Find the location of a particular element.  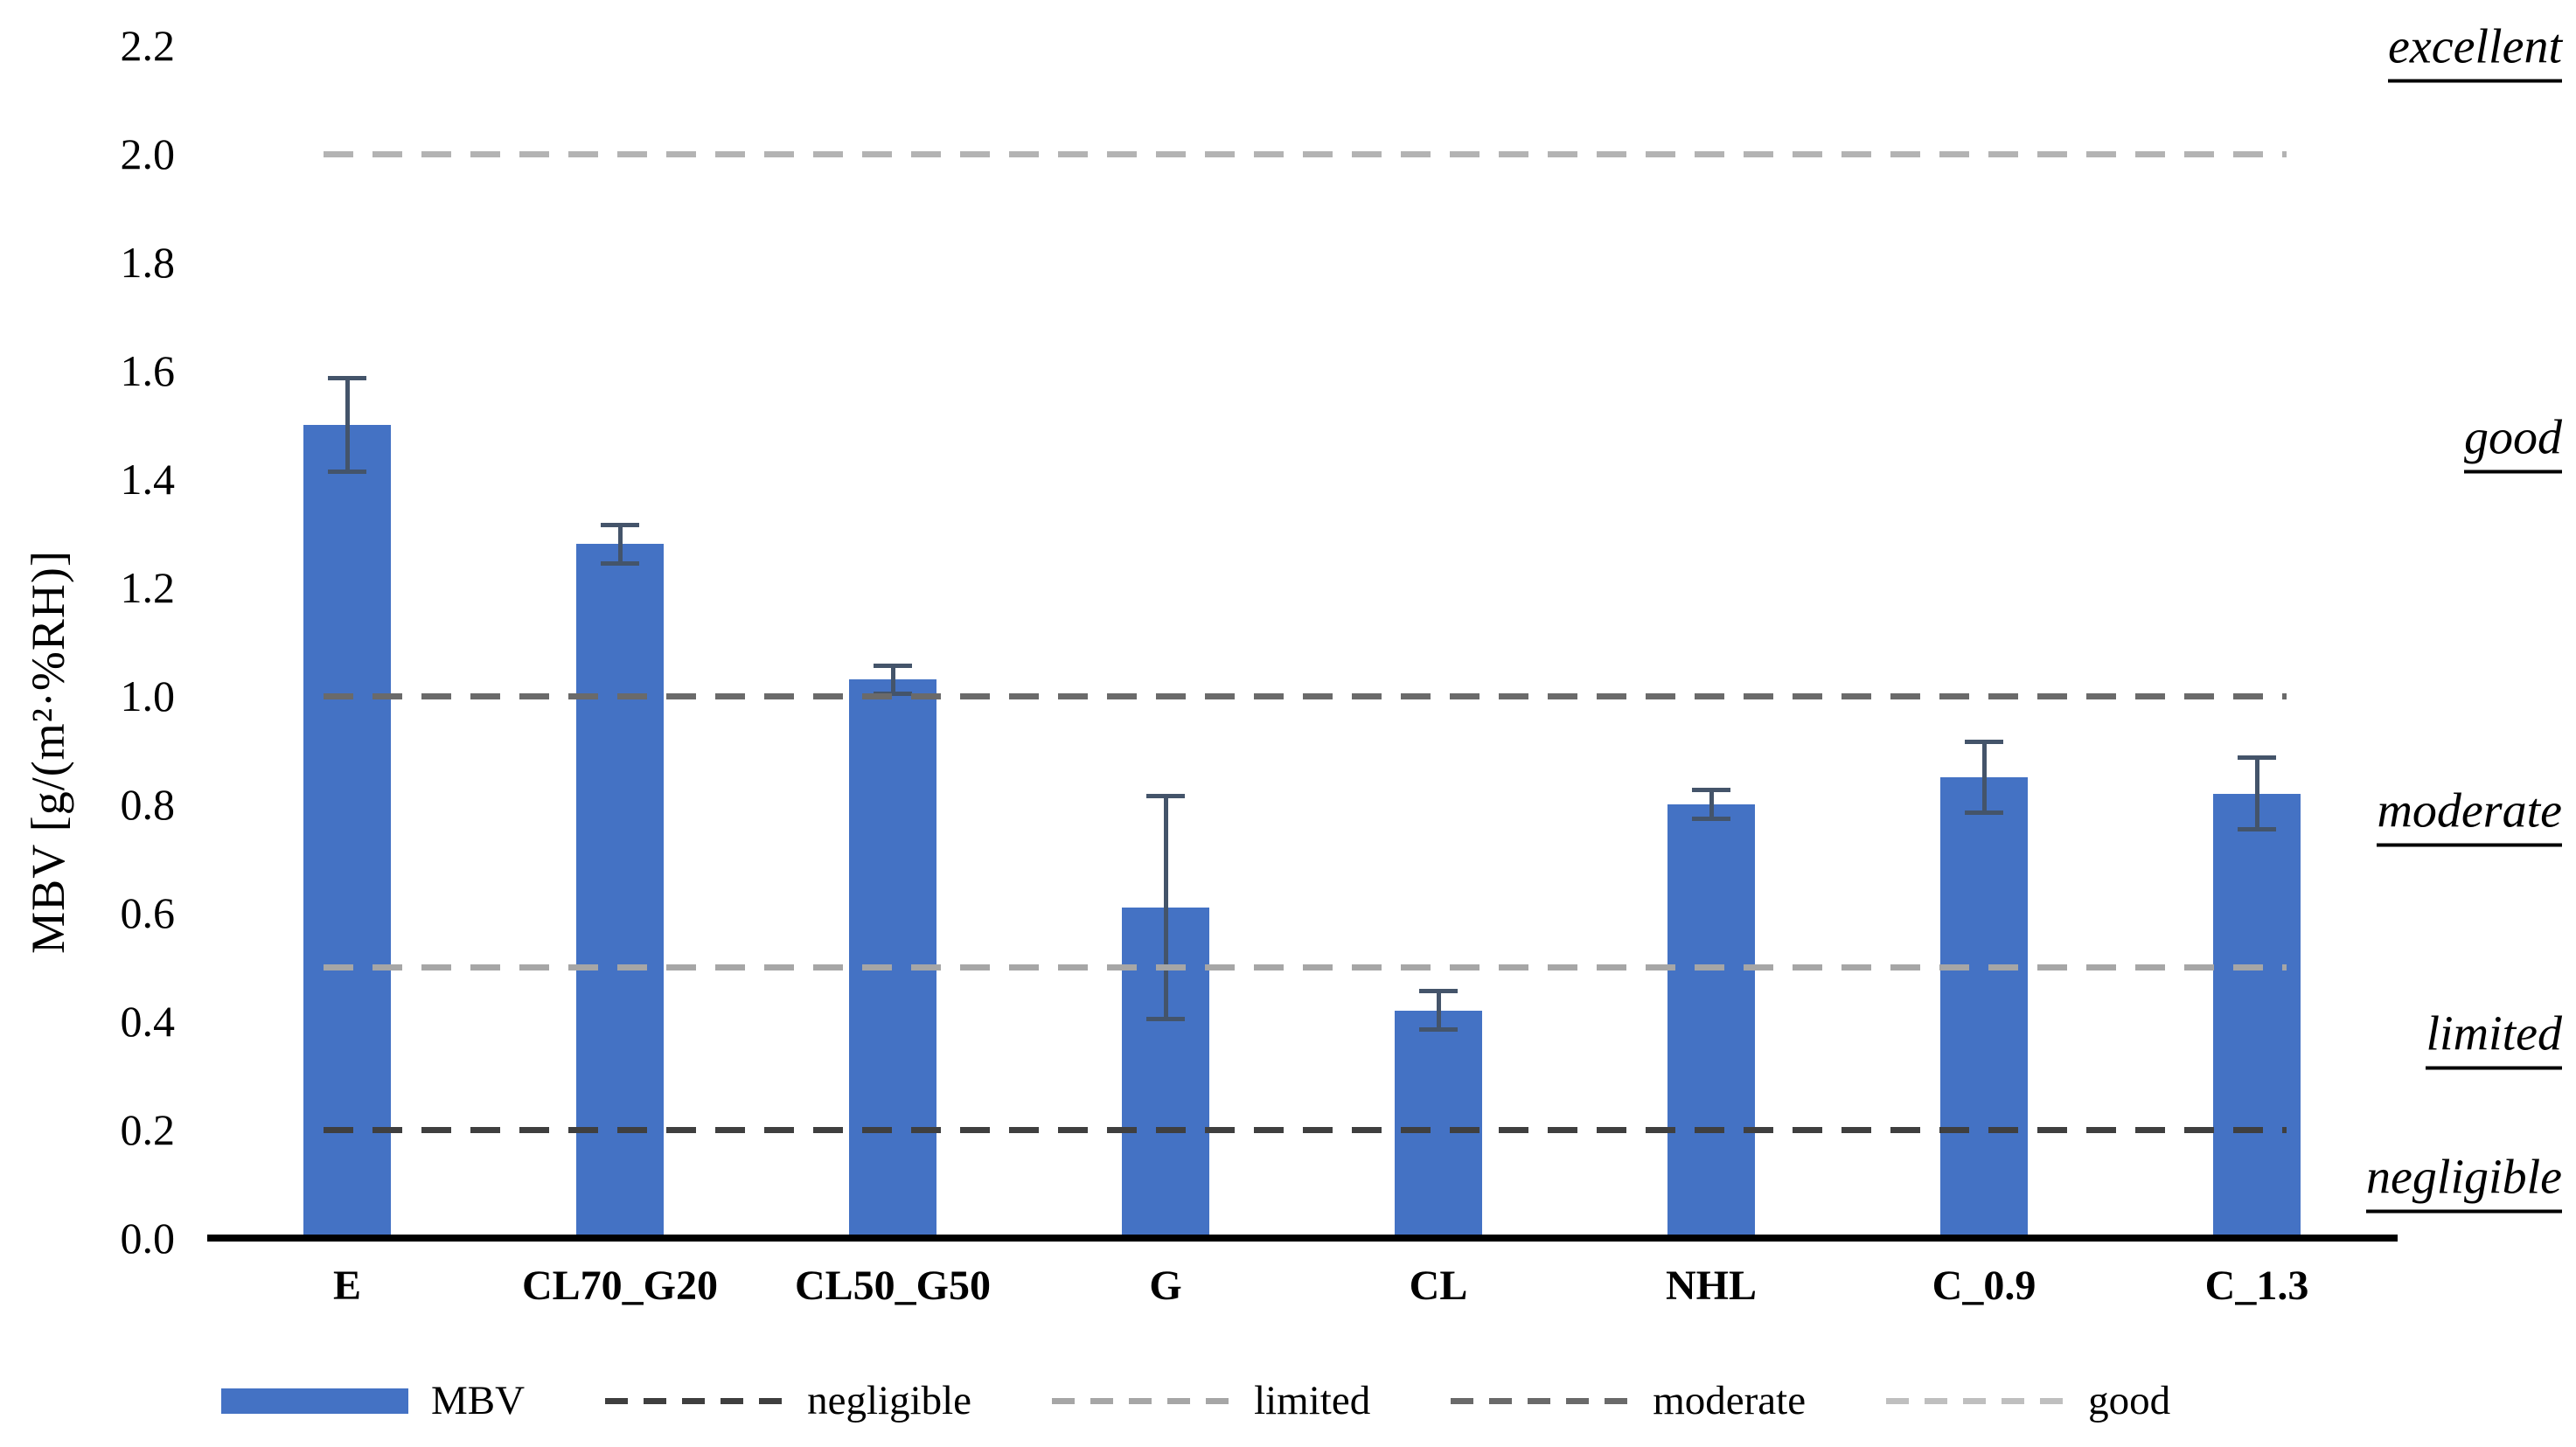

threshold-line-moderate is located at coordinates (1305, 696).